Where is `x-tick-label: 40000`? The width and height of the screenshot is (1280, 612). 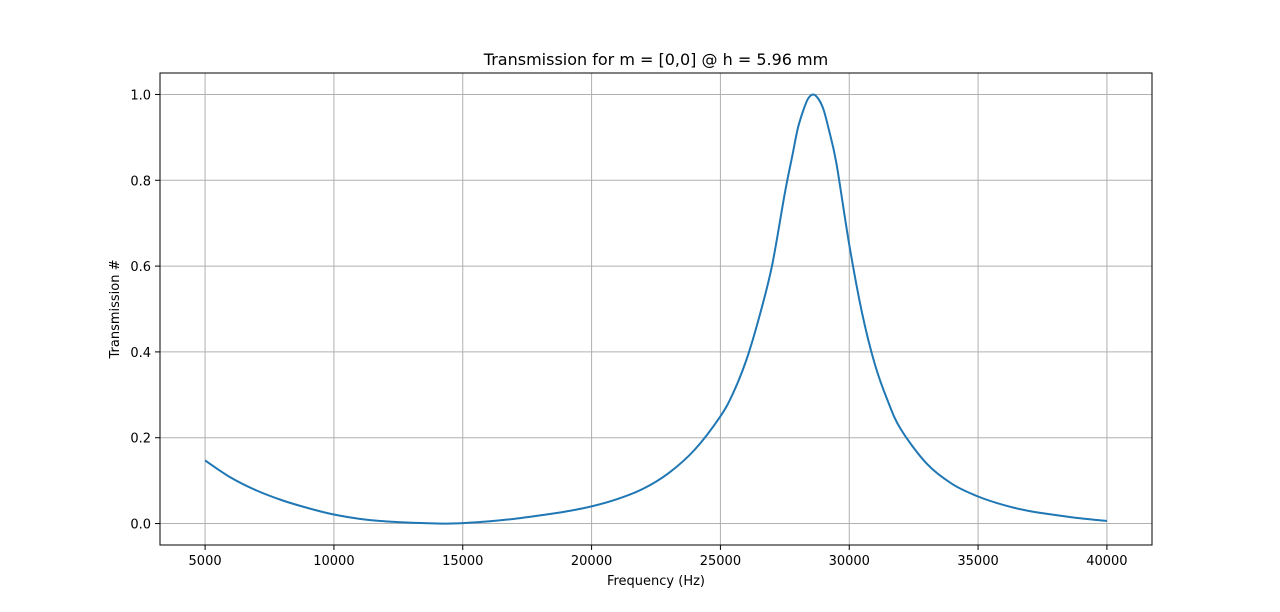 x-tick-label: 40000 is located at coordinates (1106, 561).